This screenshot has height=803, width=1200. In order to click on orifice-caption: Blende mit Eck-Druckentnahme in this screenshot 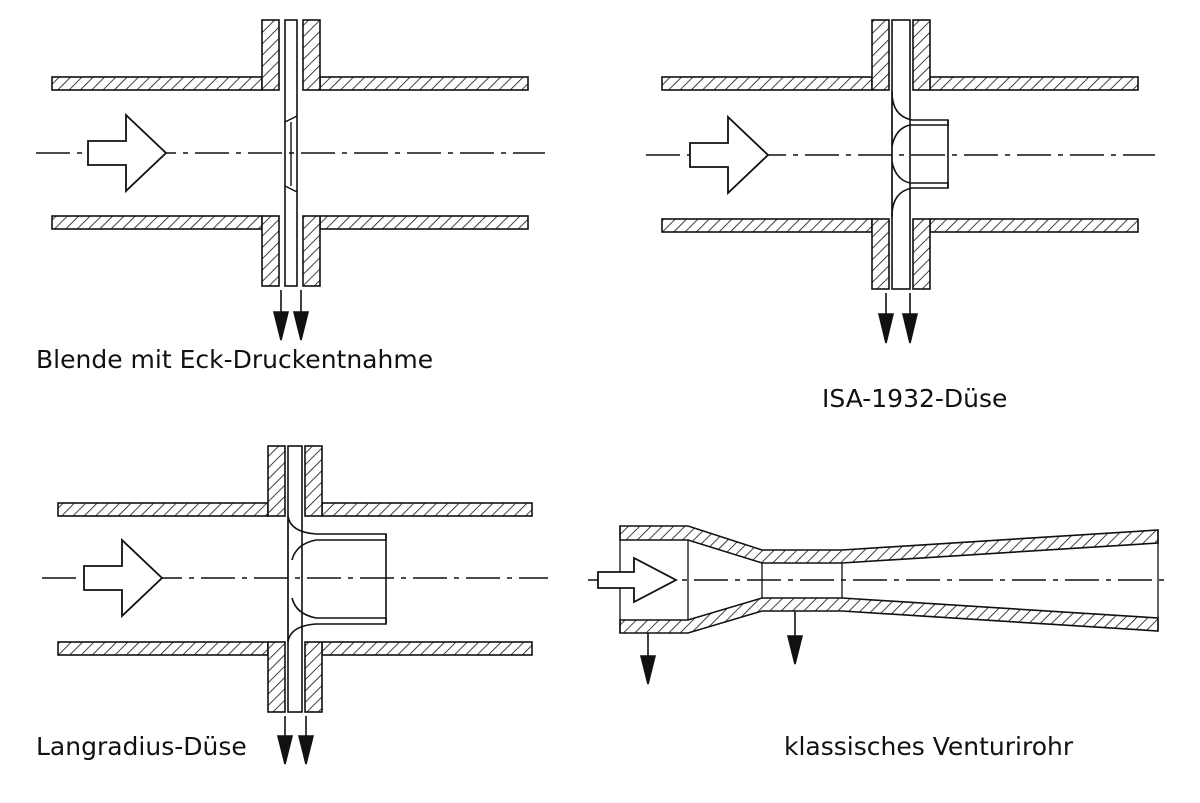, I will do `click(235, 359)`.